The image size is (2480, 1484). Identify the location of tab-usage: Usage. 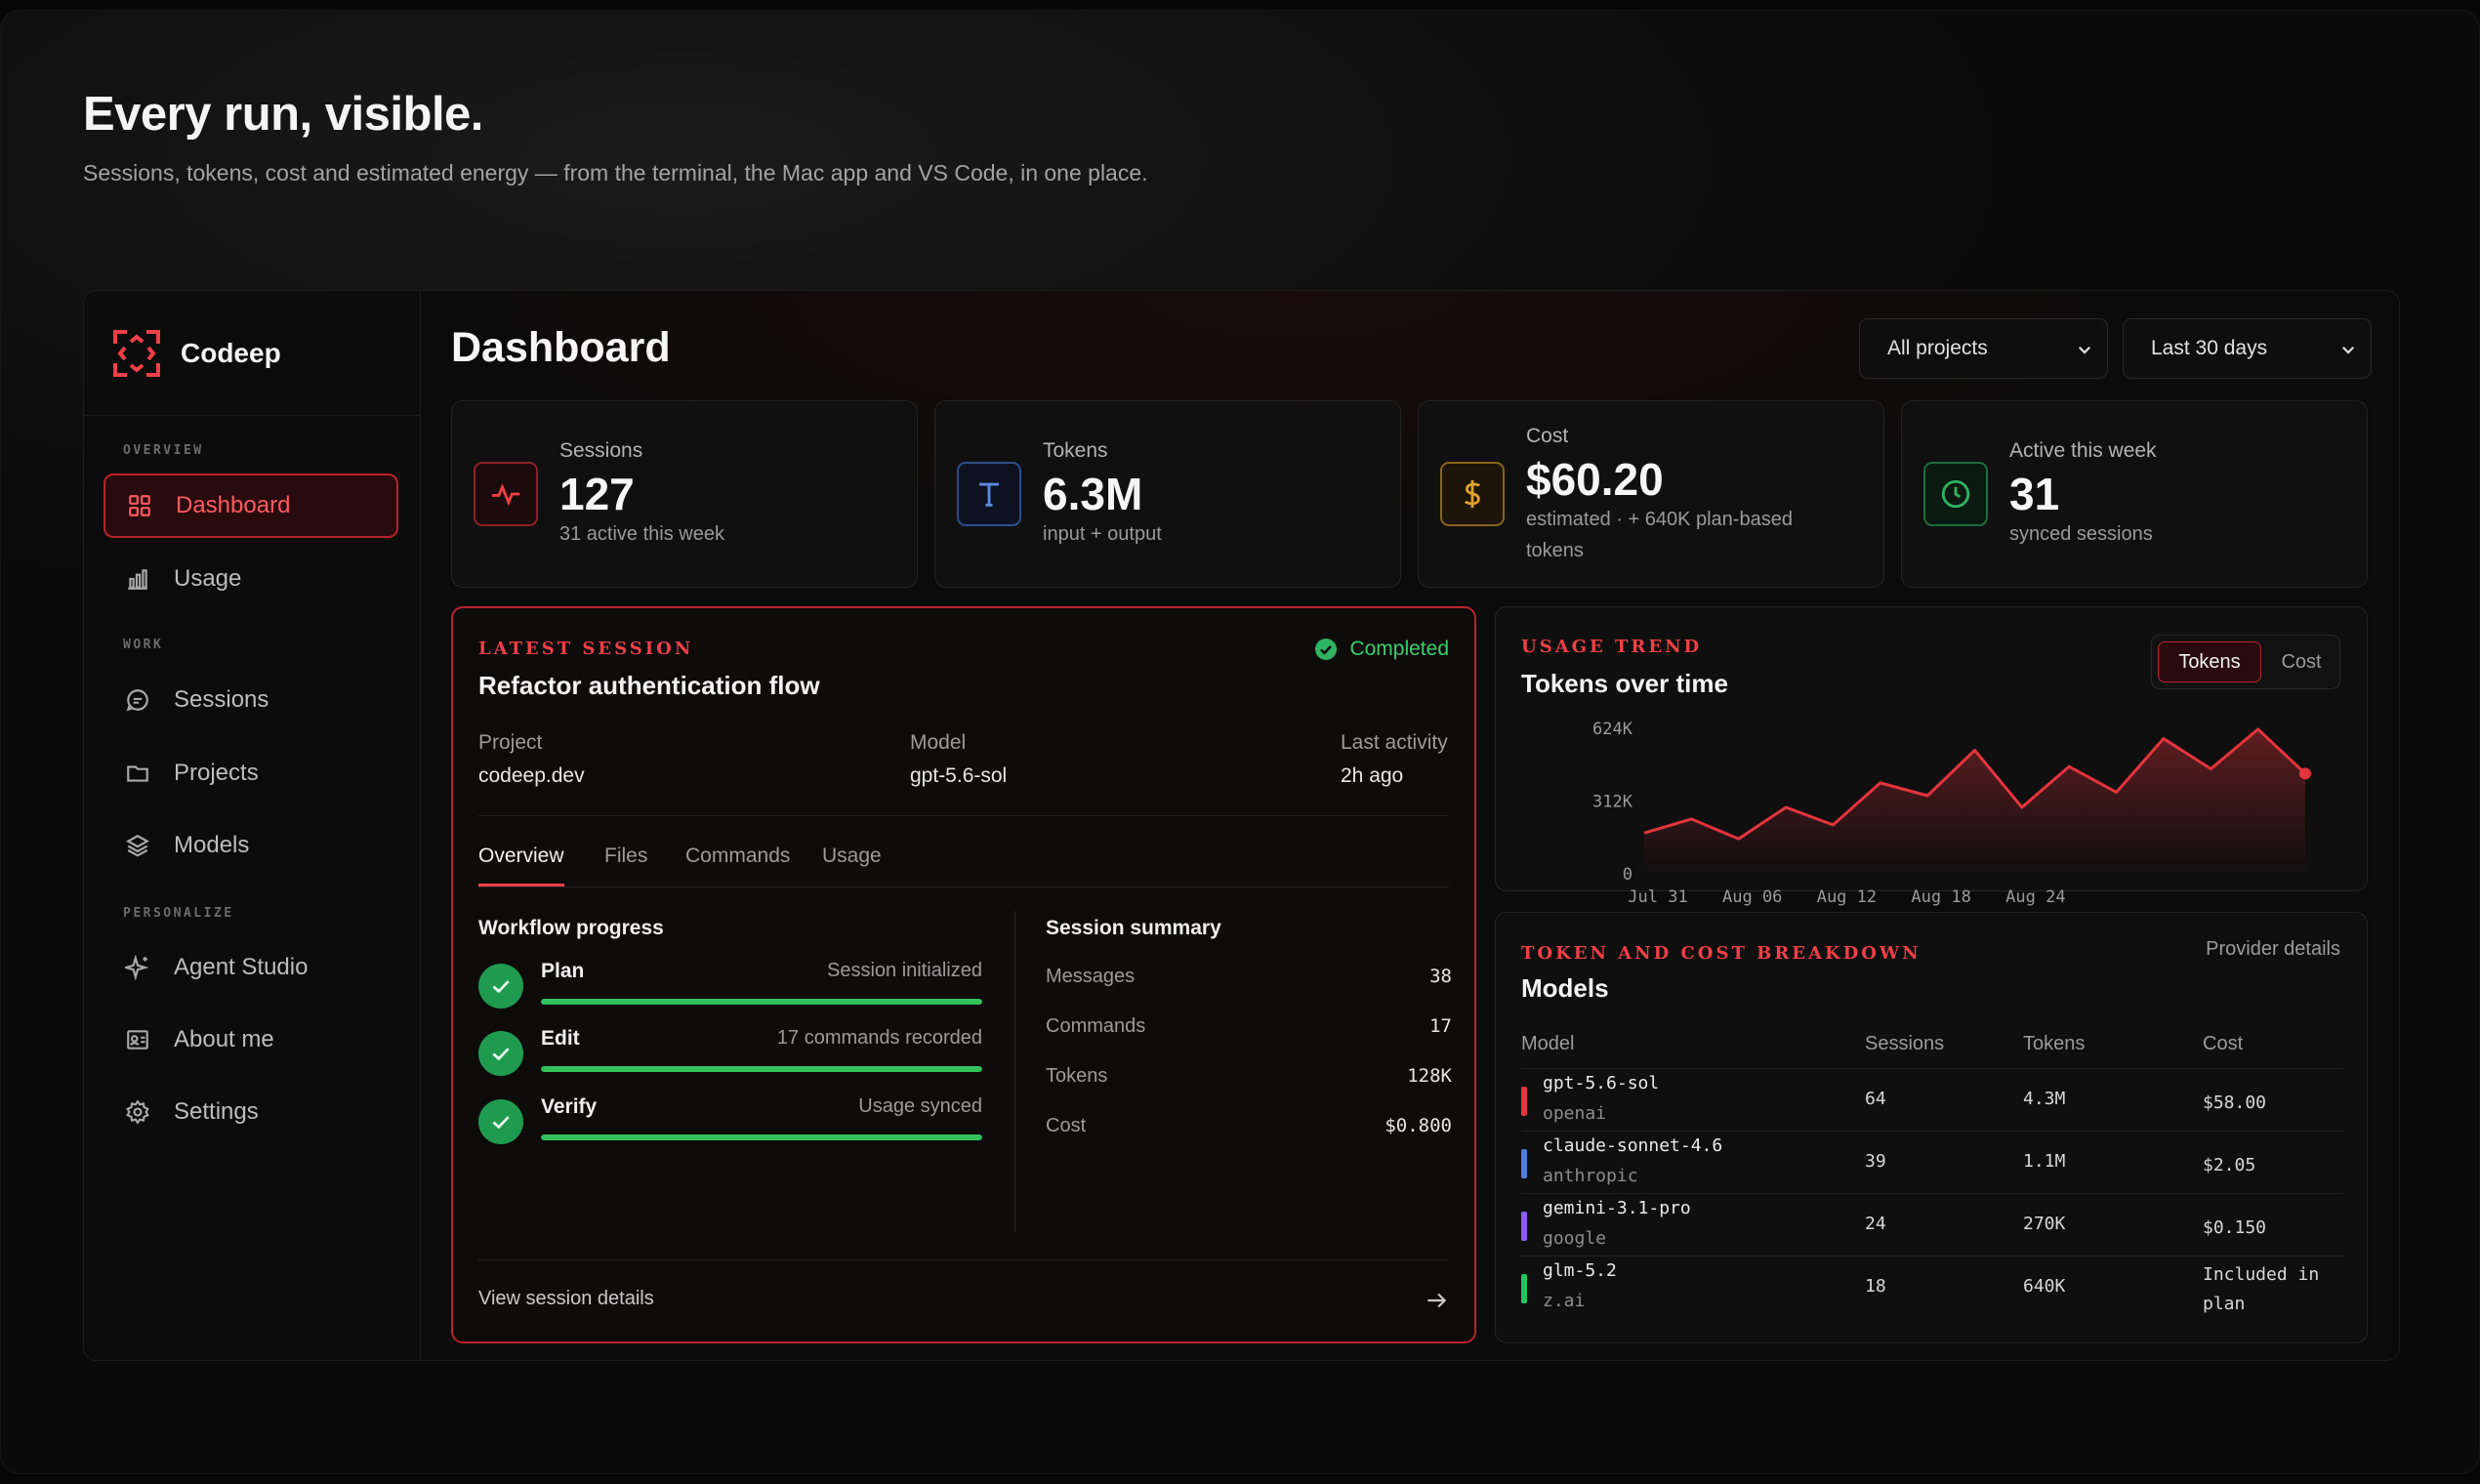
(852, 856).